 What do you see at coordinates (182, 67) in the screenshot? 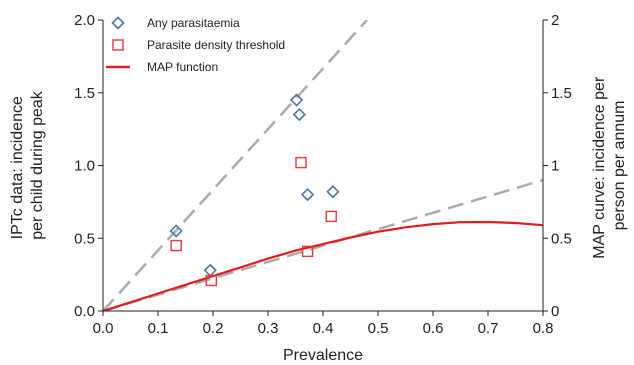
I see `legend-label-map-function: MAP function` at bounding box center [182, 67].